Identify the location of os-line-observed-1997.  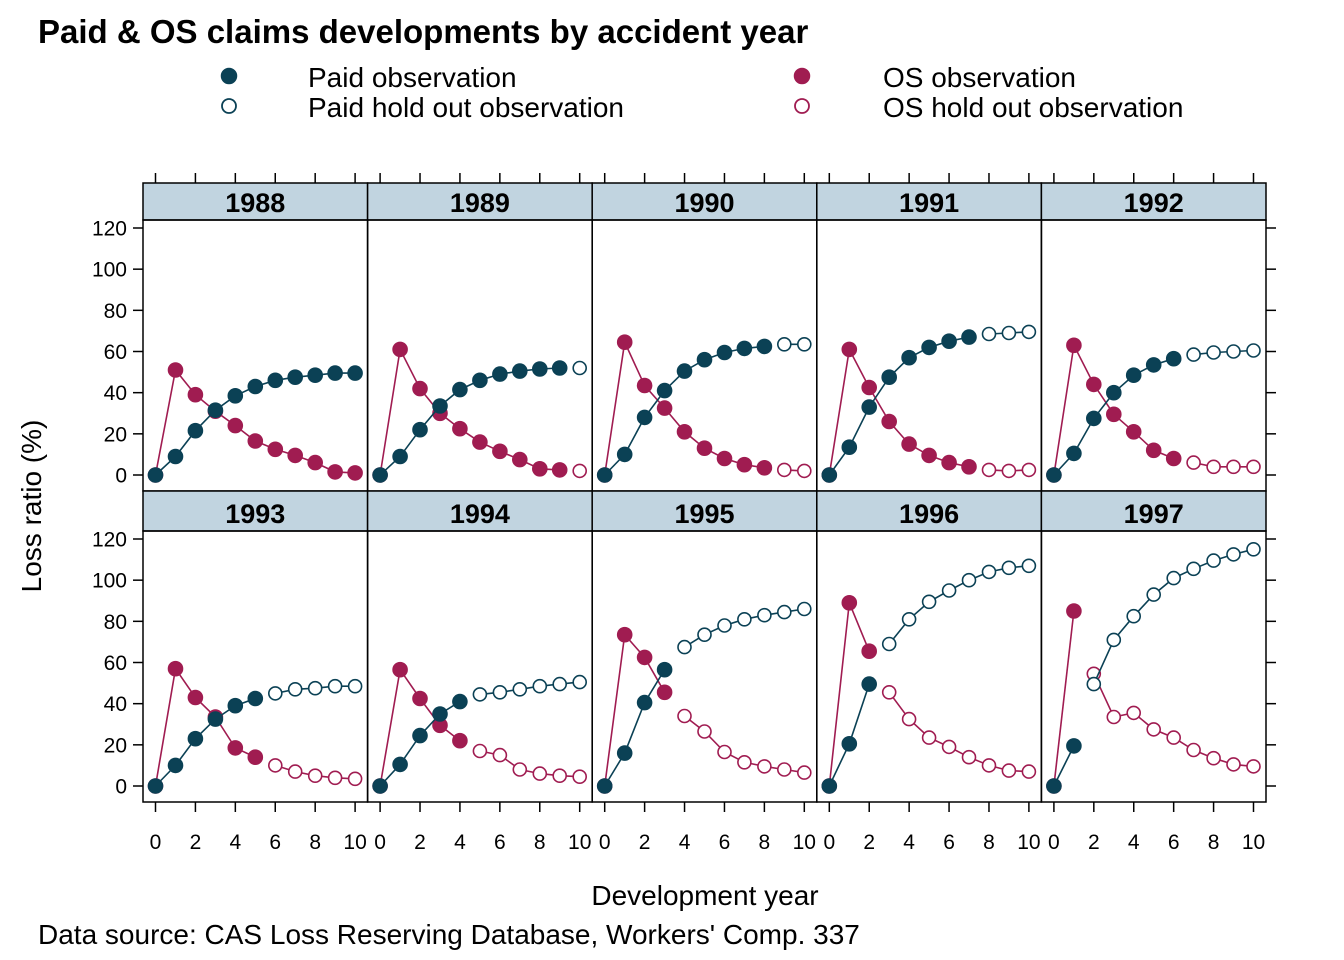
(1064, 698).